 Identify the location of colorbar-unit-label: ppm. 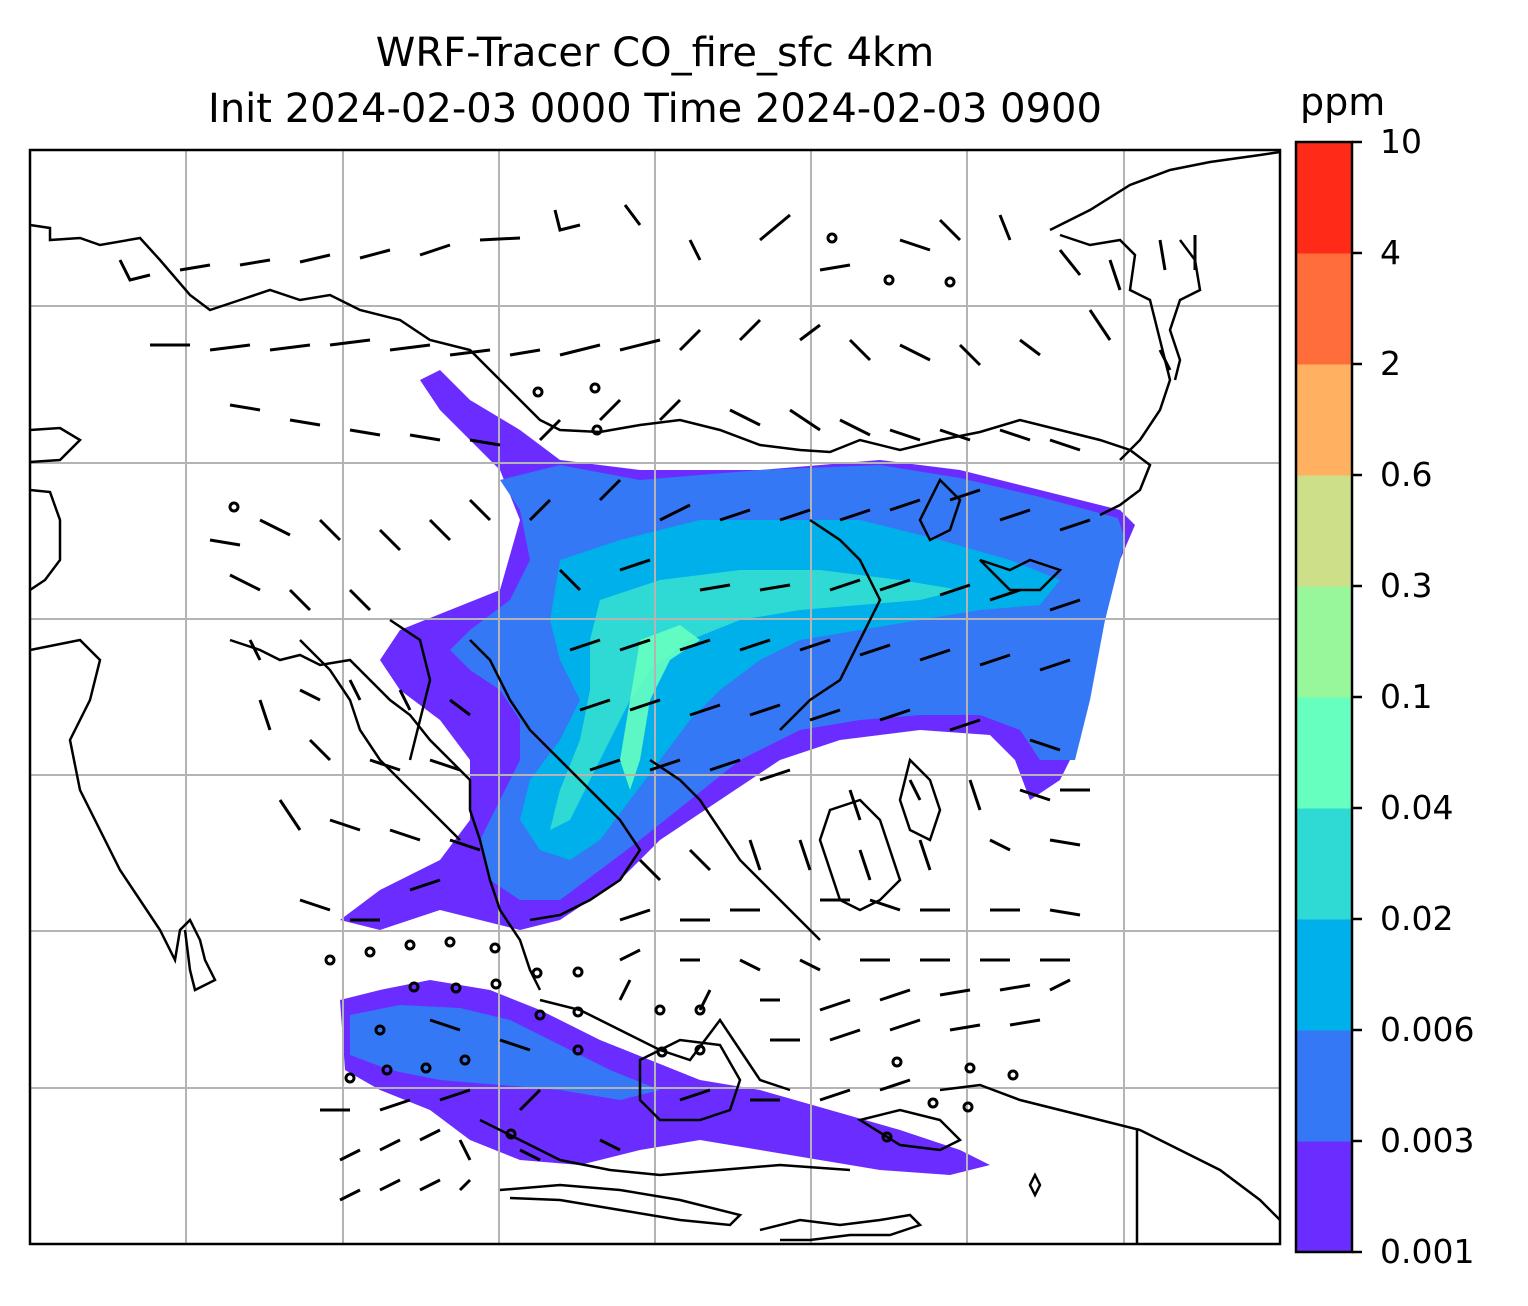
(1343, 102).